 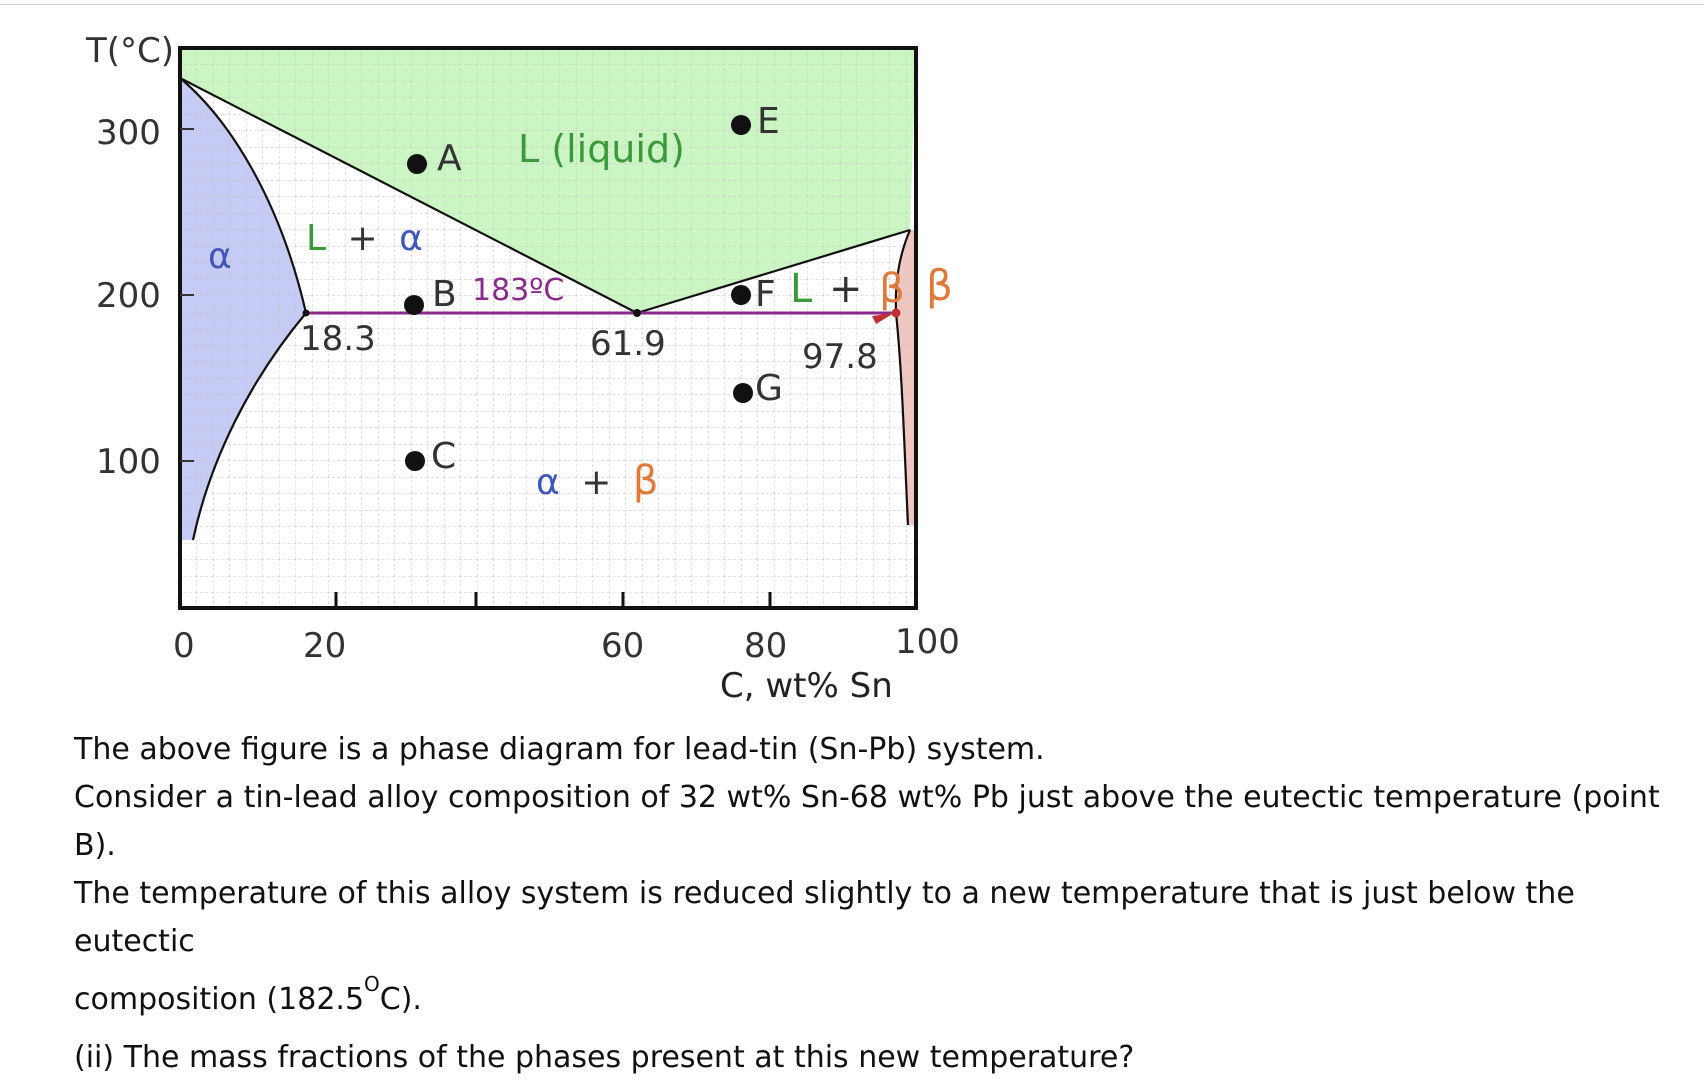 I want to click on beta-label: β, so click(x=939, y=285).